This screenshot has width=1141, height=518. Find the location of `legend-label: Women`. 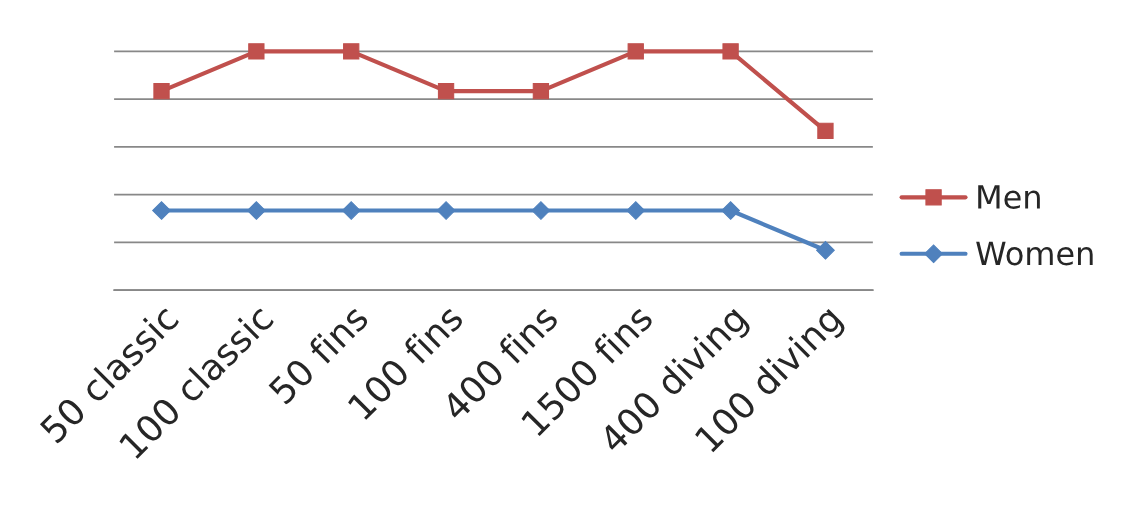

legend-label: Women is located at coordinates (1034, 253).